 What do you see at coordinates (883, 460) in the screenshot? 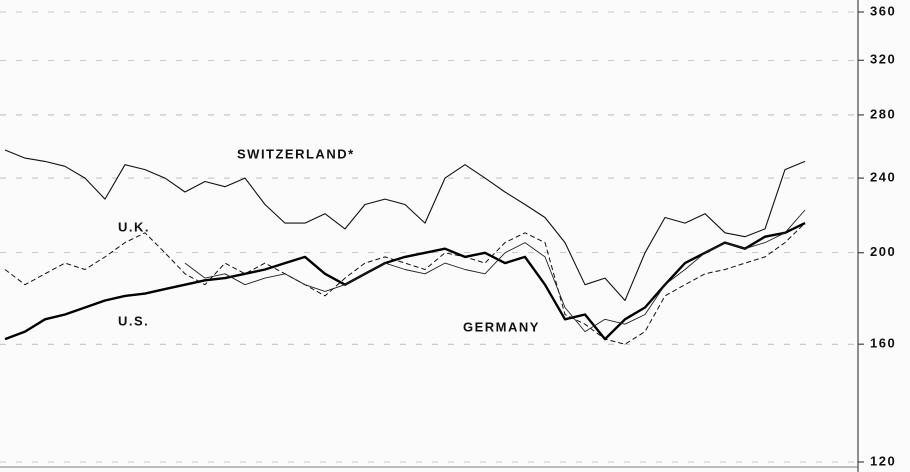
I see `y-tick-label: 120` at bounding box center [883, 460].